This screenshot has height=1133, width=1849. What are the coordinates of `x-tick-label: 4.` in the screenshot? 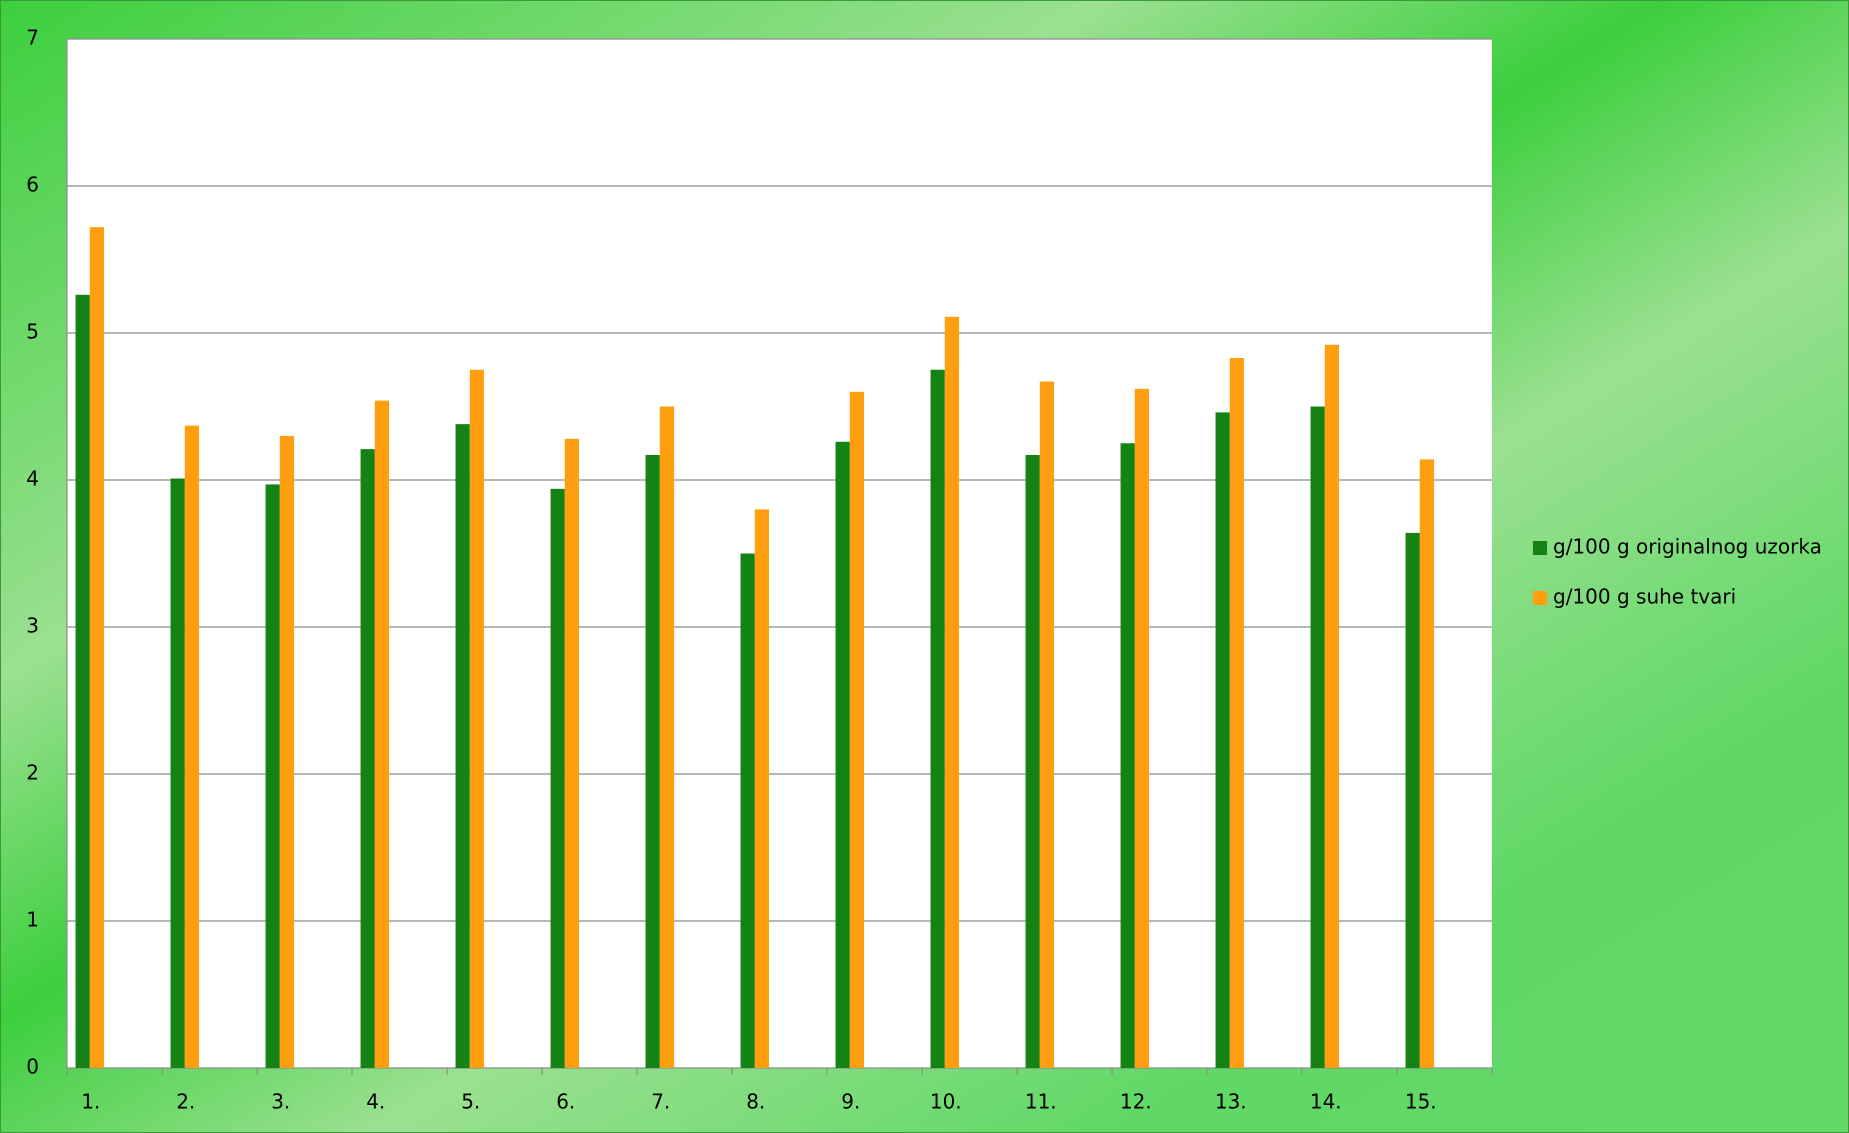 It's located at (375, 1102).